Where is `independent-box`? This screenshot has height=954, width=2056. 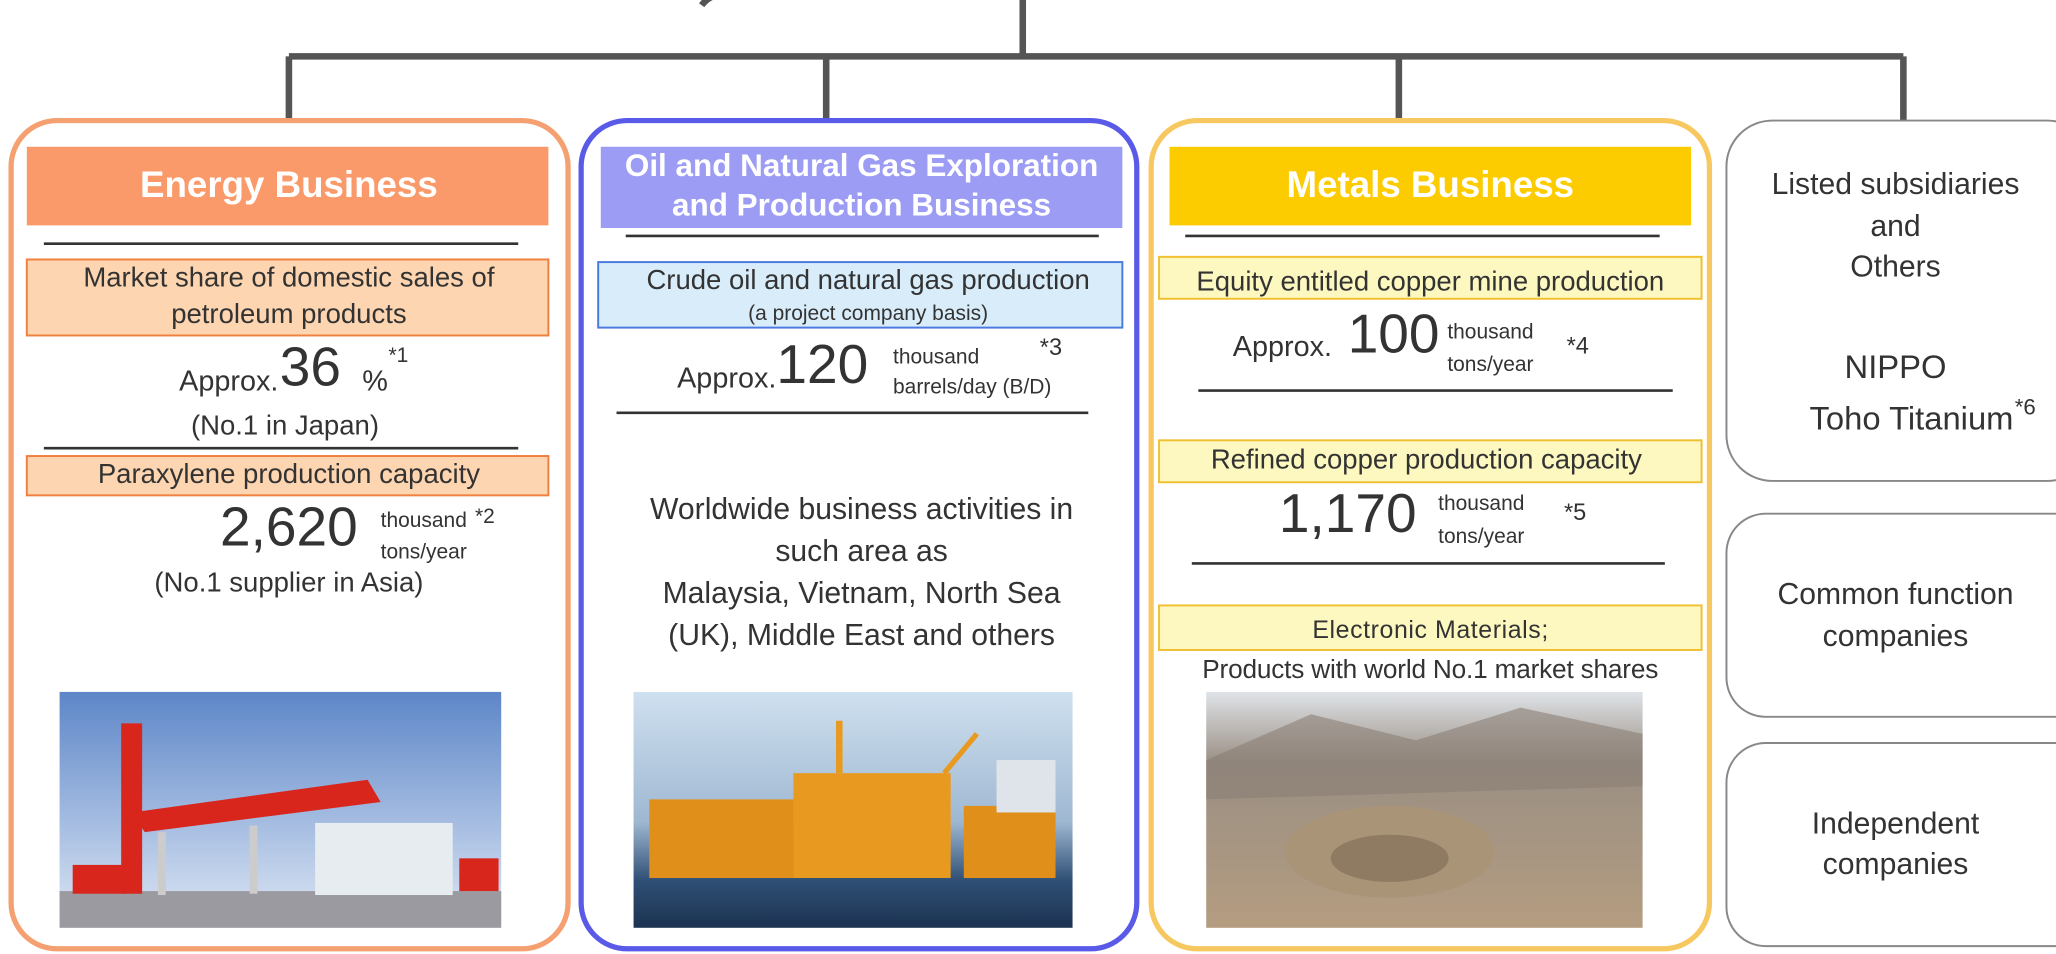
independent-box is located at coordinates (1890, 845).